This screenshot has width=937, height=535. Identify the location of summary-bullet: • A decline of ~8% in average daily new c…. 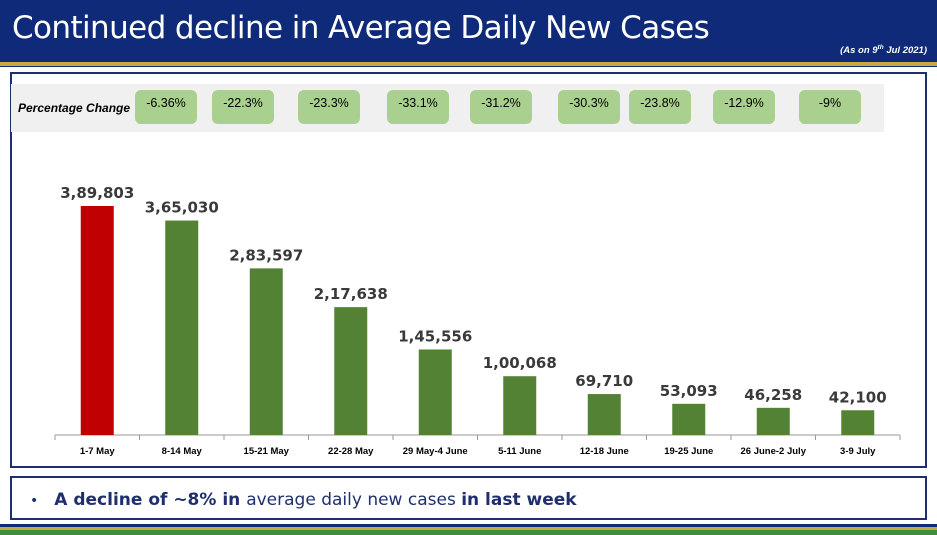
(303, 500).